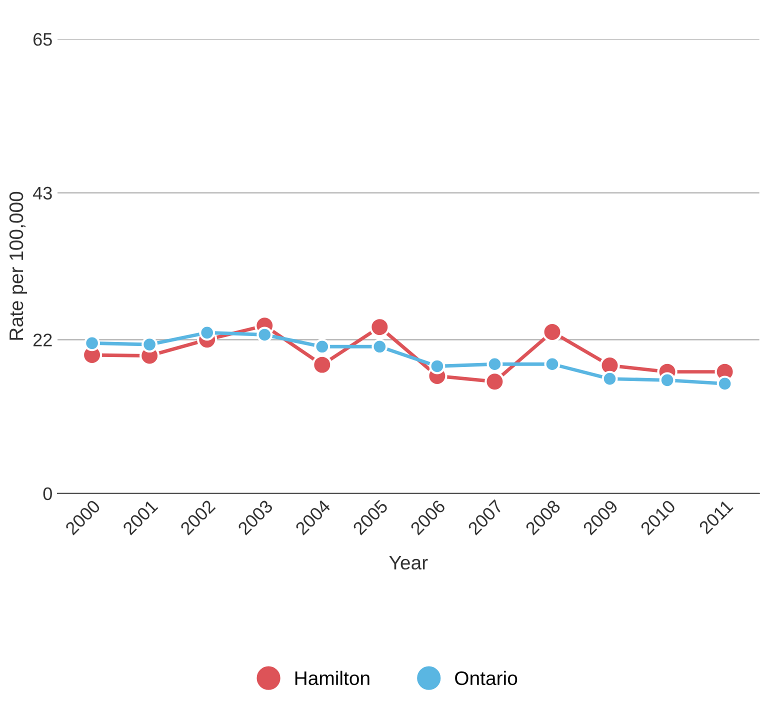 This screenshot has height=710, width=767. What do you see at coordinates (42, 193) in the screenshot?
I see `y-tick-label: 43` at bounding box center [42, 193].